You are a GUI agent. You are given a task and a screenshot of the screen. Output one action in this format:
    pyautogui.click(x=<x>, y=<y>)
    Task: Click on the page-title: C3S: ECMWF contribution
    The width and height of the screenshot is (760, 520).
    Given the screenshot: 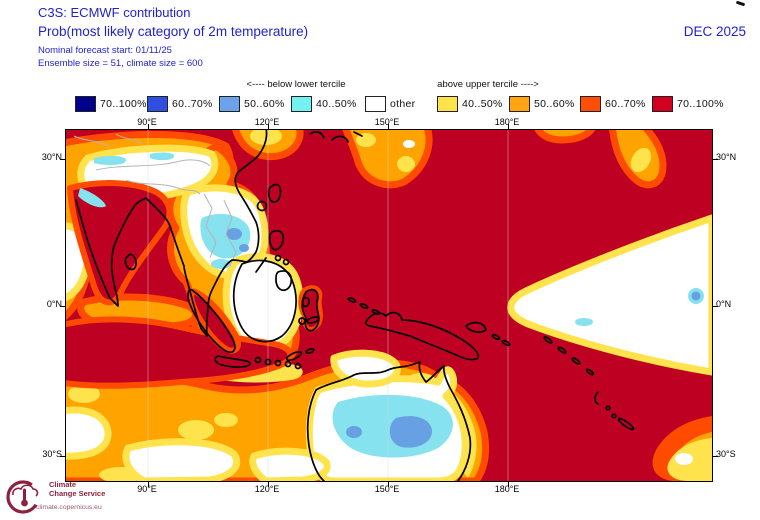 What is the action you would take?
    pyautogui.click(x=114, y=12)
    